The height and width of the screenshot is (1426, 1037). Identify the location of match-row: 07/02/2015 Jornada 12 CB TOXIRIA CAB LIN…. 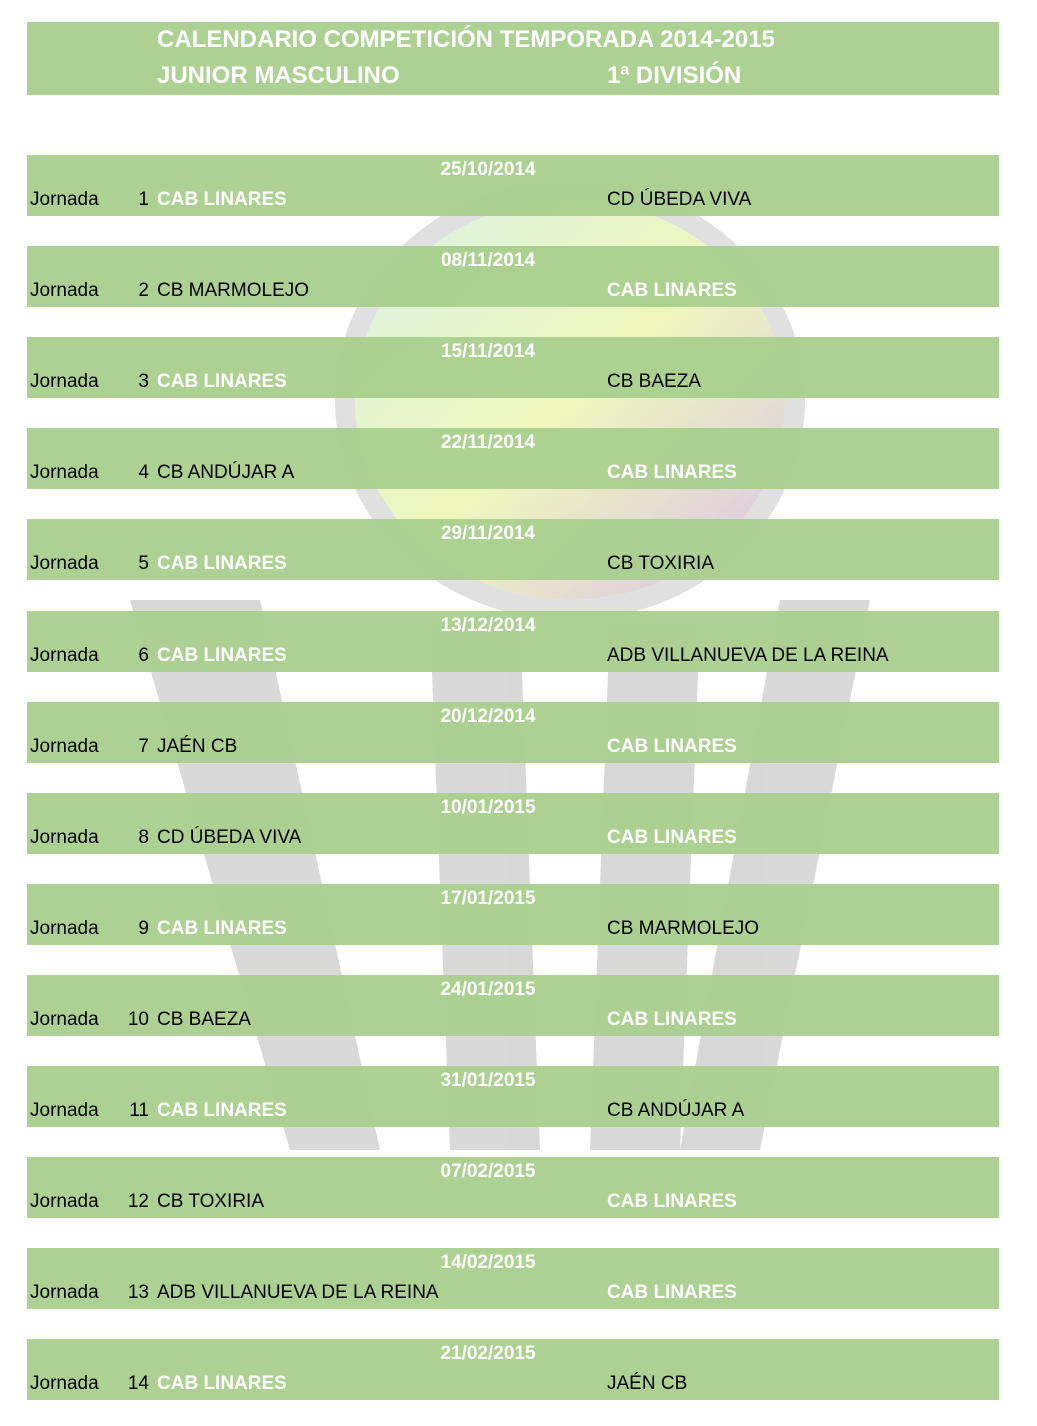
(513, 1188).